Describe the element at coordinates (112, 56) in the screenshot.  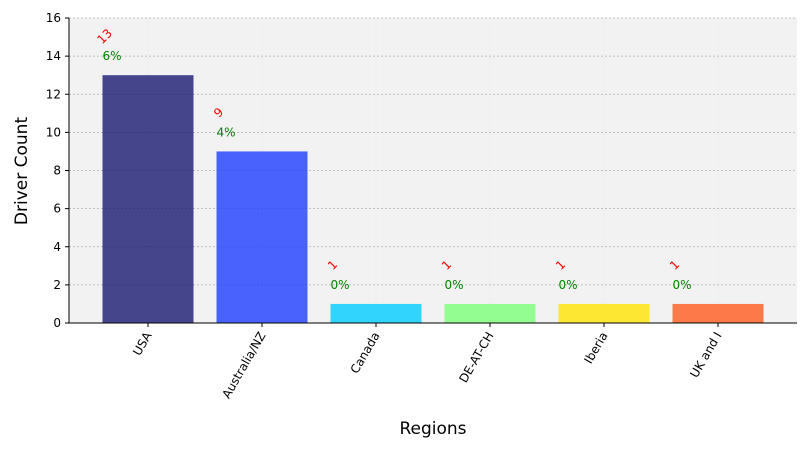
I see `percent-label: 6%` at that location.